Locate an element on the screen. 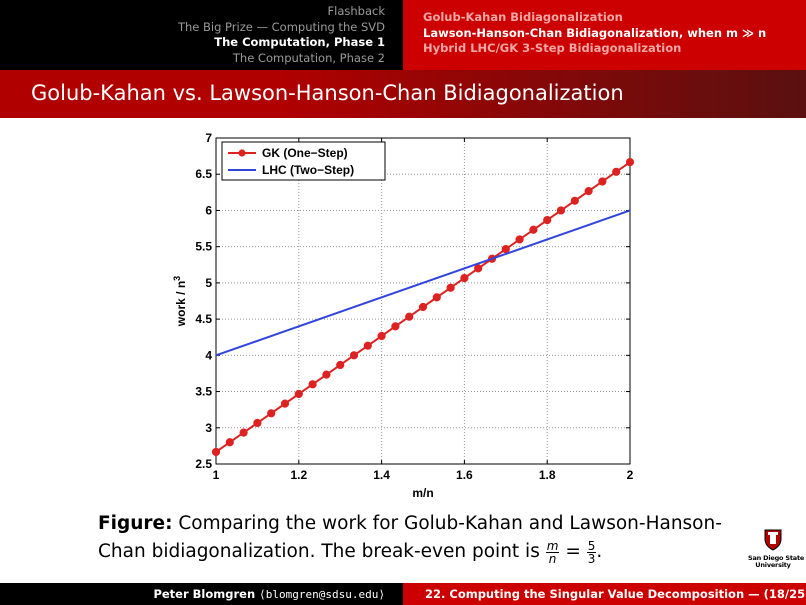 The height and width of the screenshot is (605, 806). sdsu-logo: San Diego State University is located at coordinates (776, 548).